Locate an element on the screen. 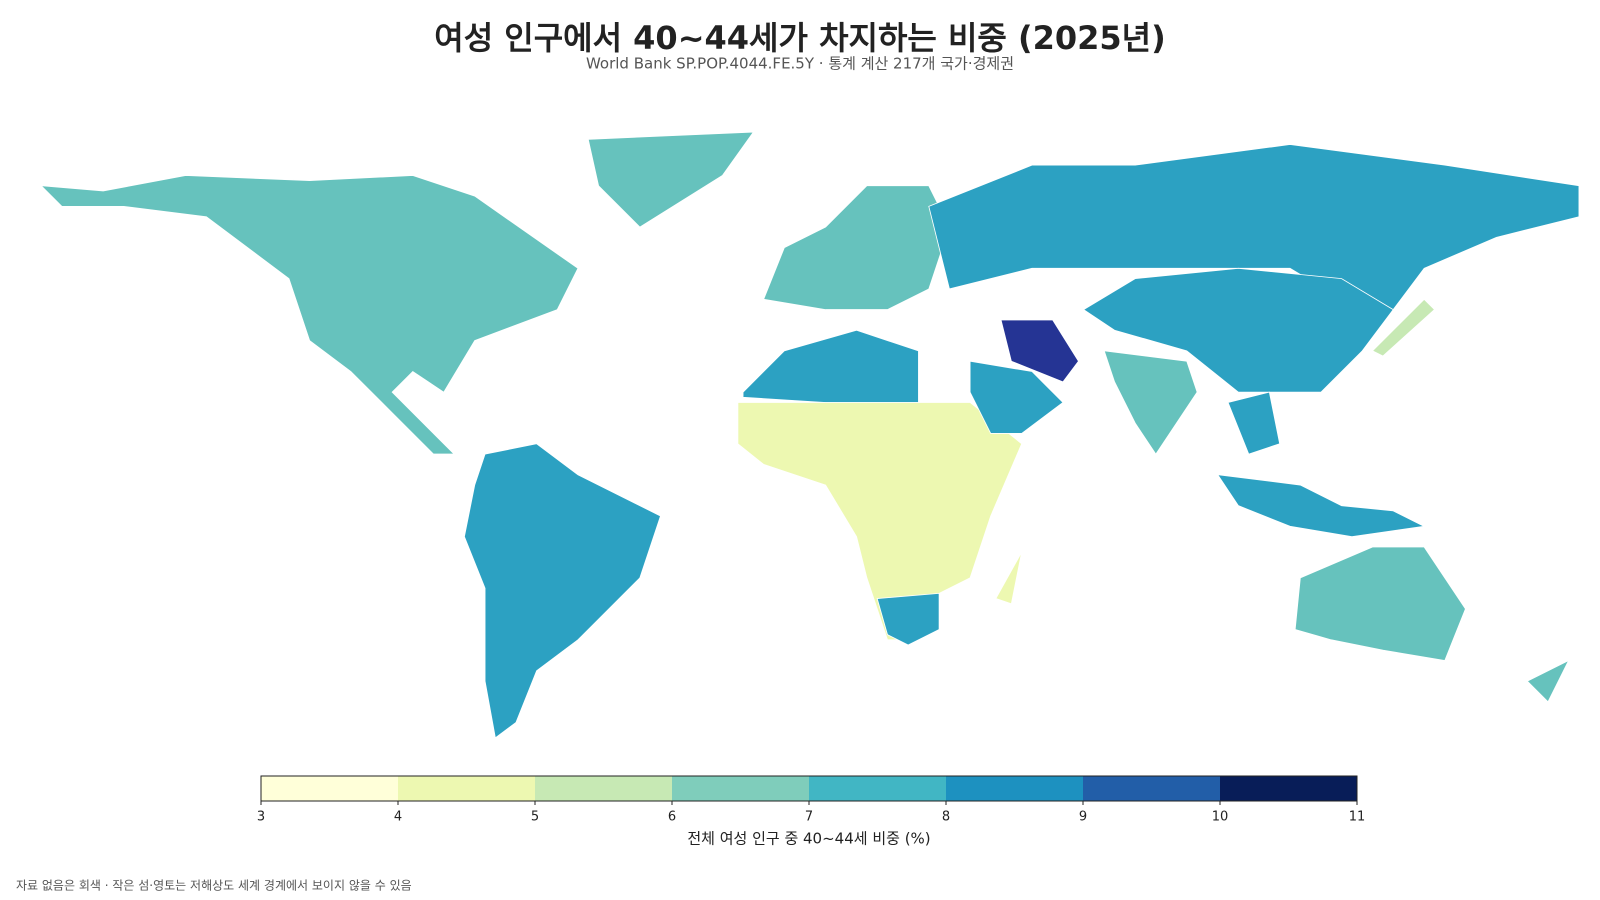 This screenshot has height=900, width=1600. colorbar: 3 4 5 6 7 8 9 10 11 전체 여성 인구 중 40~44세 비중 (%) is located at coordinates (811, 811).